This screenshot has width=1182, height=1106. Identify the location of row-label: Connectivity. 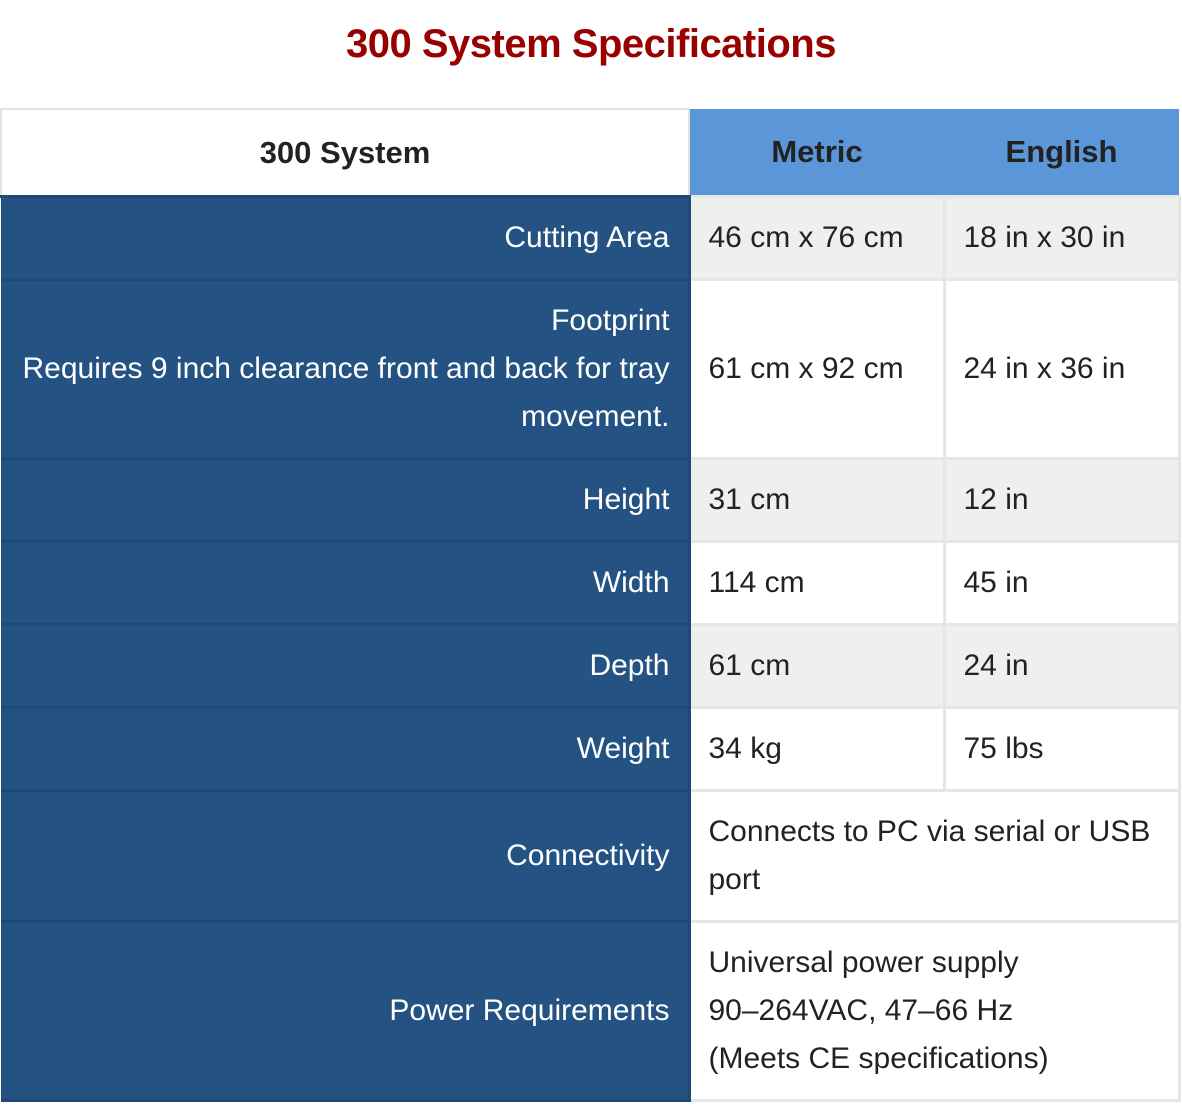
(346, 856).